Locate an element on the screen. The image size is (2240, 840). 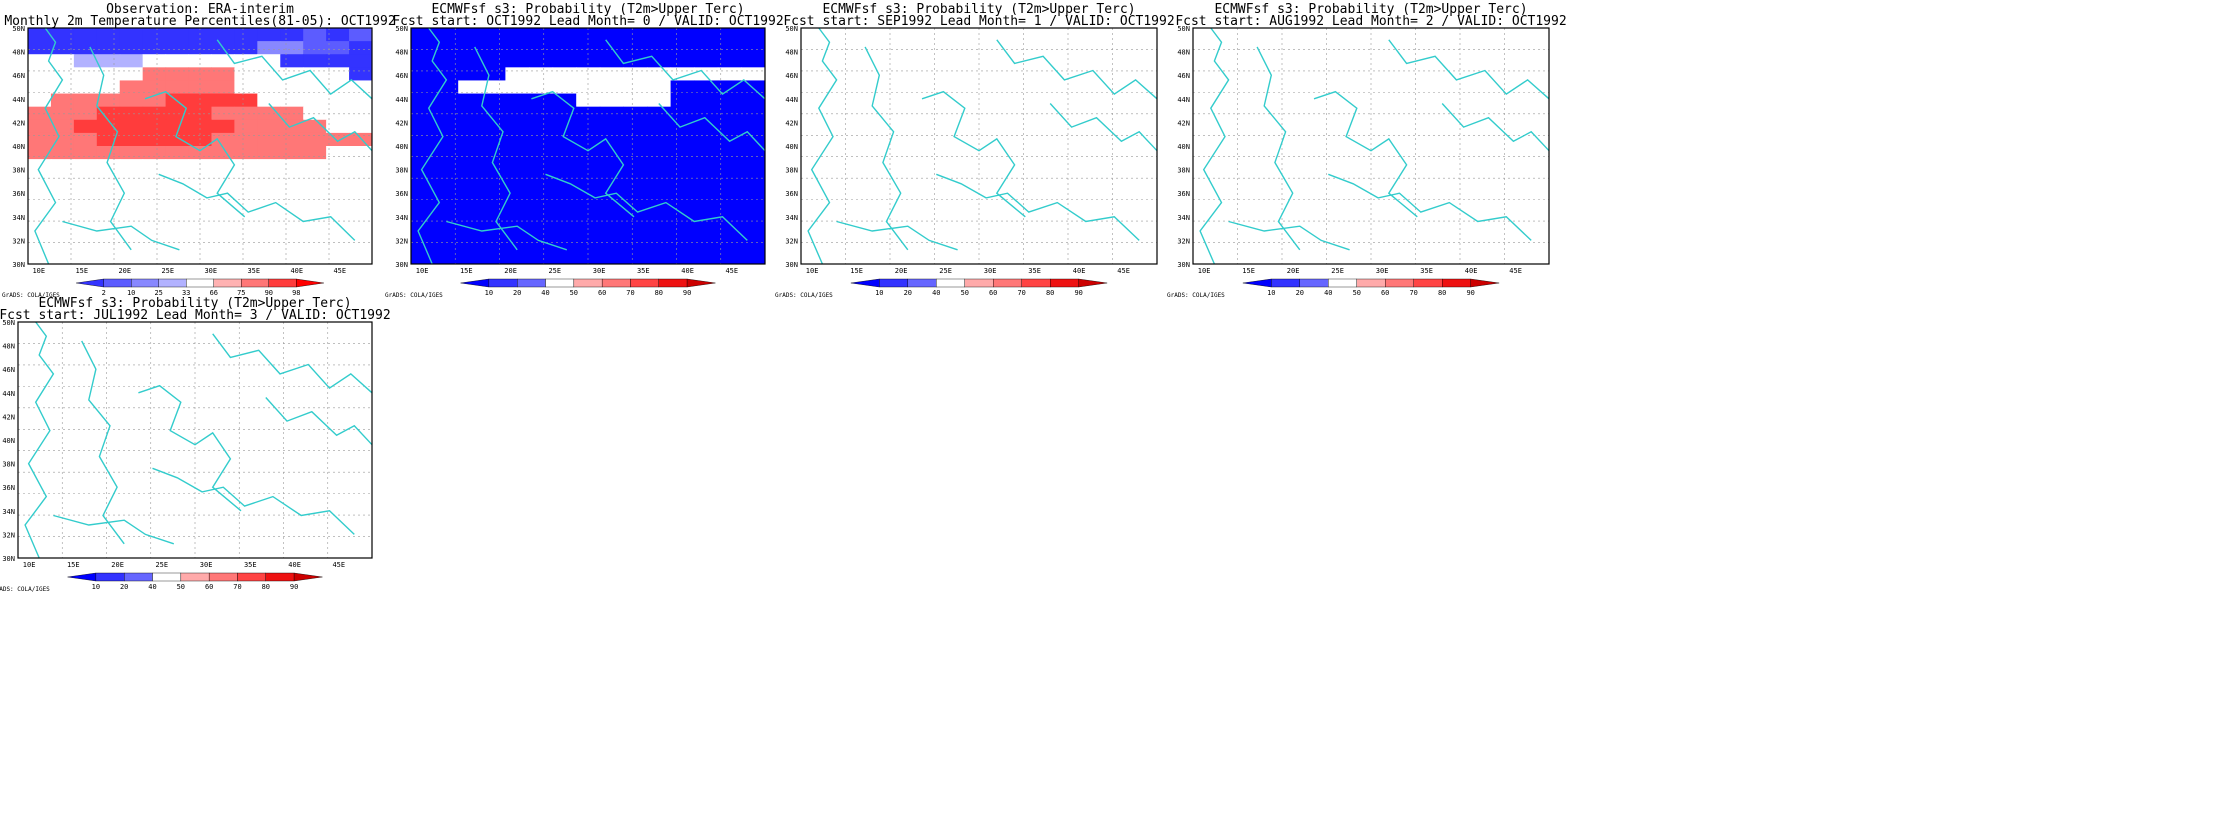
map-panel-3-colorbar-label: 90 is located at coordinates (1078, 293).